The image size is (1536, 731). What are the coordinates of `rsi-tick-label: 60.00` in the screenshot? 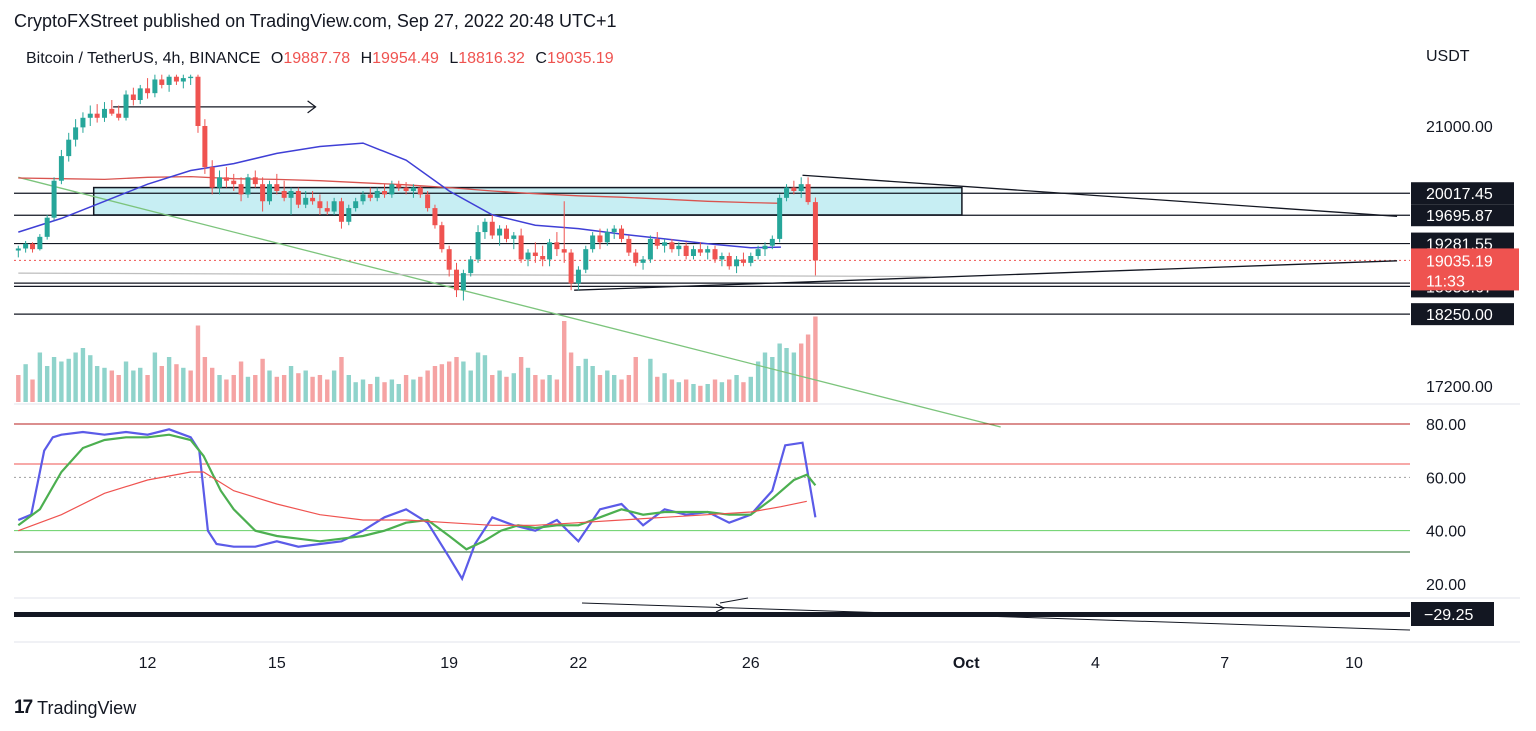 It's located at (1446, 478).